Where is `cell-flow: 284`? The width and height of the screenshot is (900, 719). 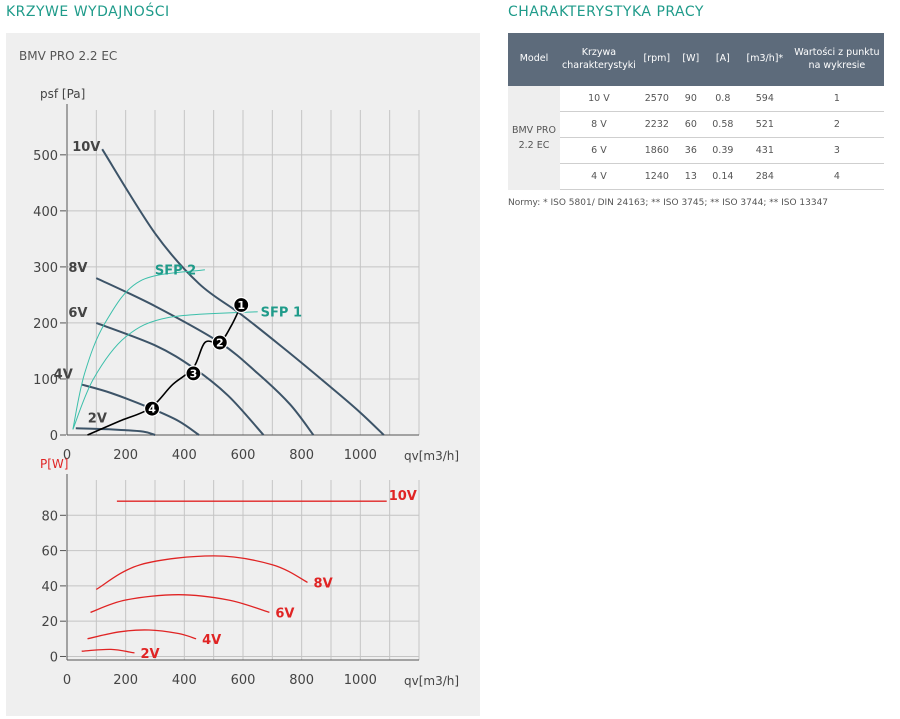
cell-flow: 284 is located at coordinates (764, 176).